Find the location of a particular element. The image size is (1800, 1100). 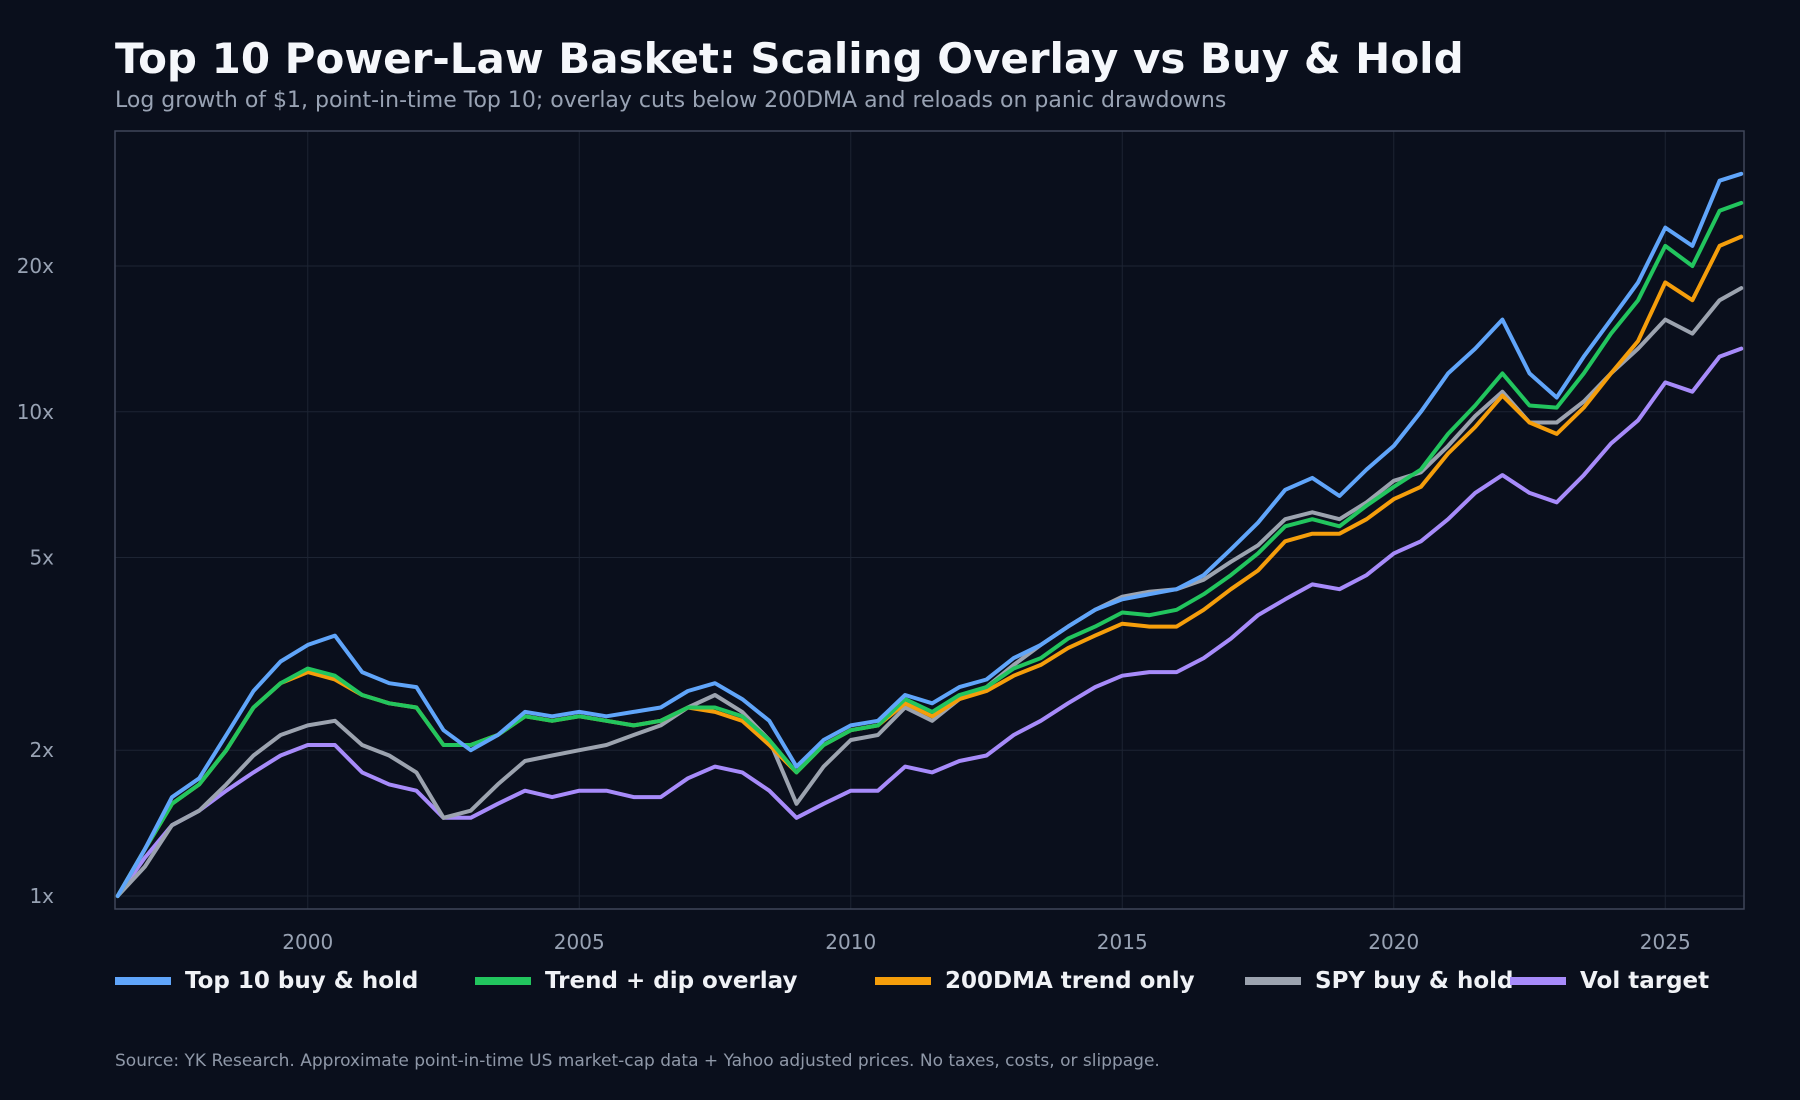

legend-swatch-top10 is located at coordinates (143, 981).